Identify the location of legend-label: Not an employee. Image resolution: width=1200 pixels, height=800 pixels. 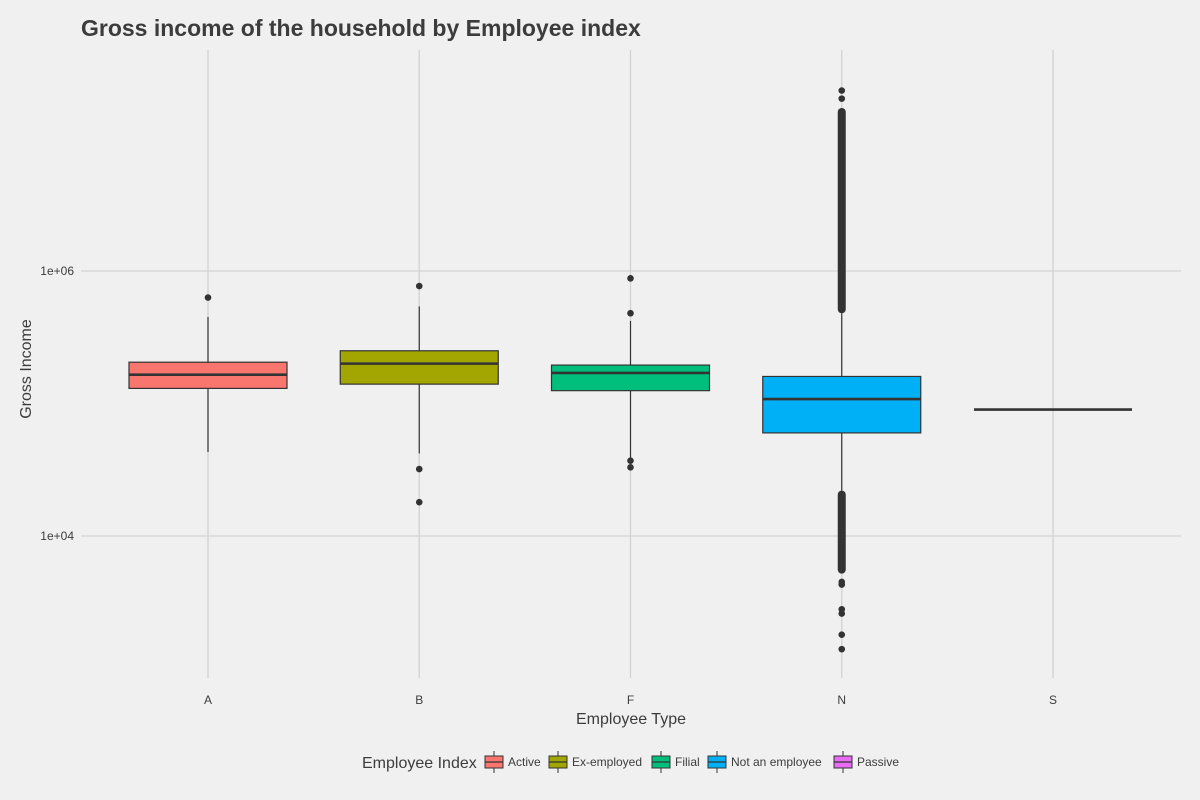
(776, 762).